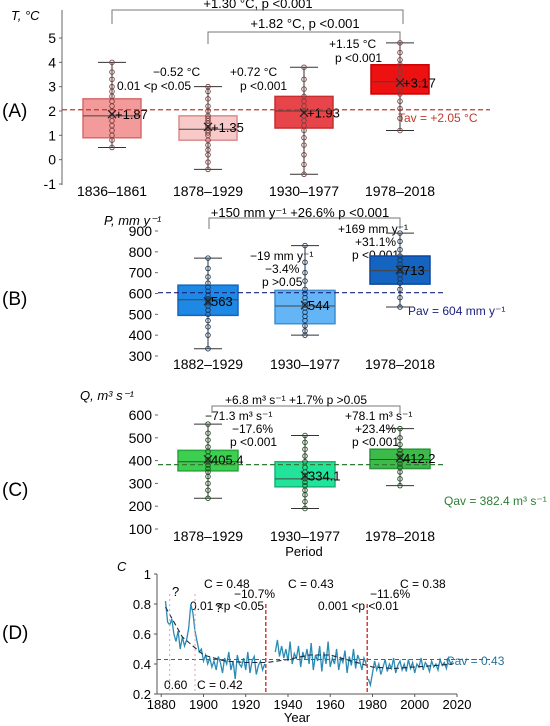  I want to click on panel-b-bracket-1: +150 mm y⁻¹ +26.6% p <0.001, so click(300, 212).